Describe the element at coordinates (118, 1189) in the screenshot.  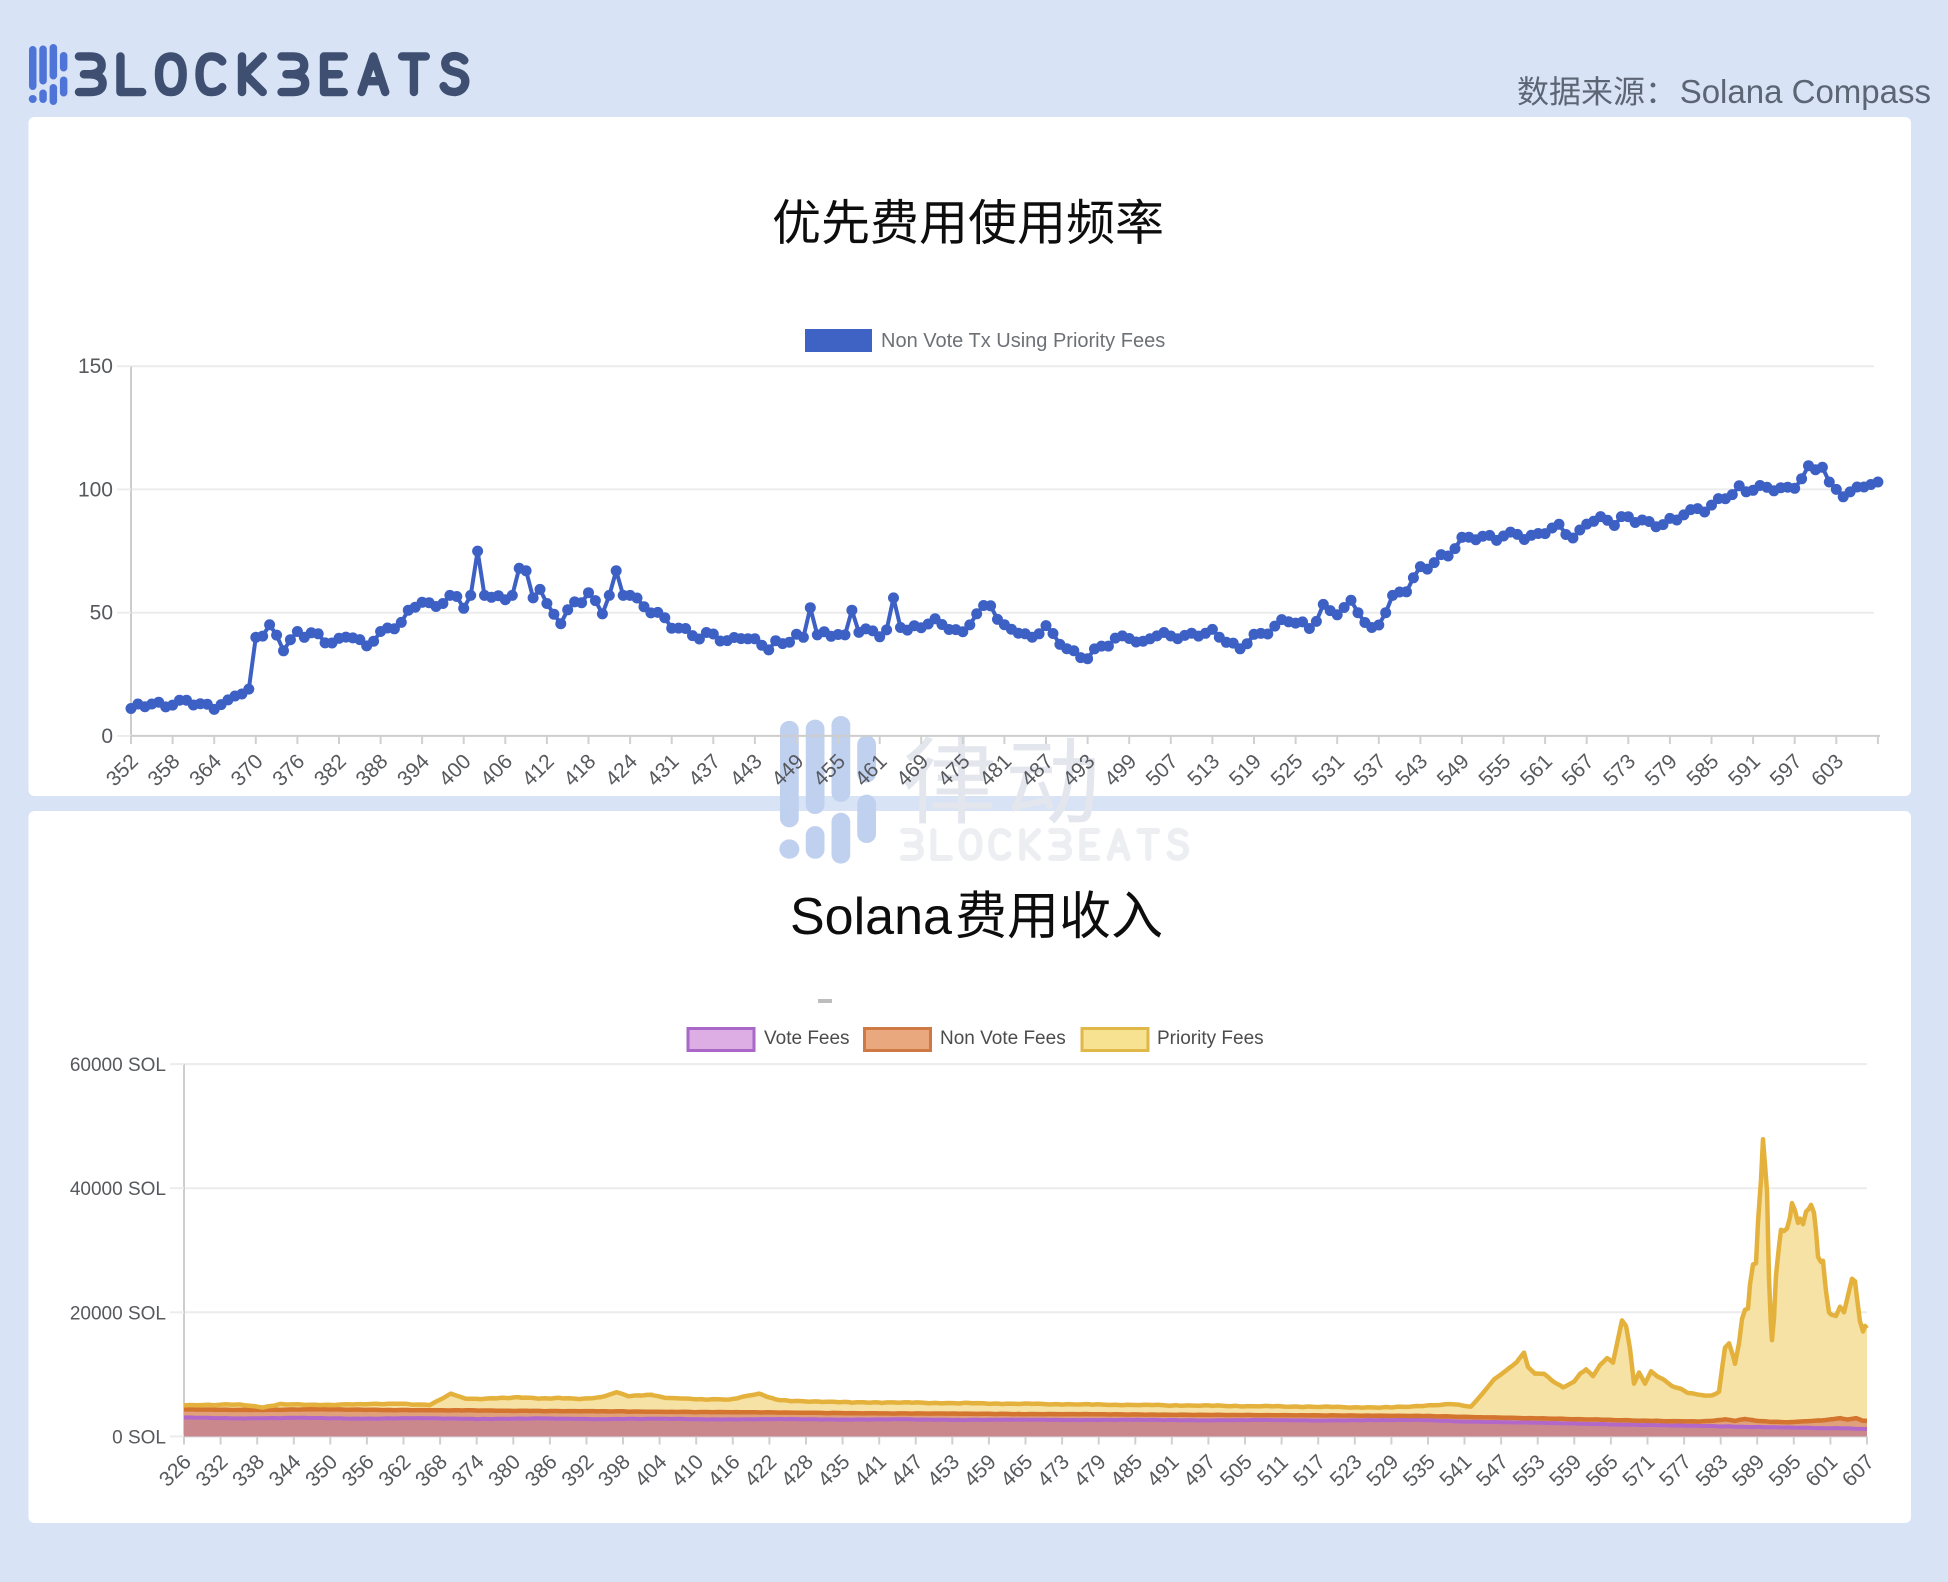
I see `svg-text: 40000 SOL` at that location.